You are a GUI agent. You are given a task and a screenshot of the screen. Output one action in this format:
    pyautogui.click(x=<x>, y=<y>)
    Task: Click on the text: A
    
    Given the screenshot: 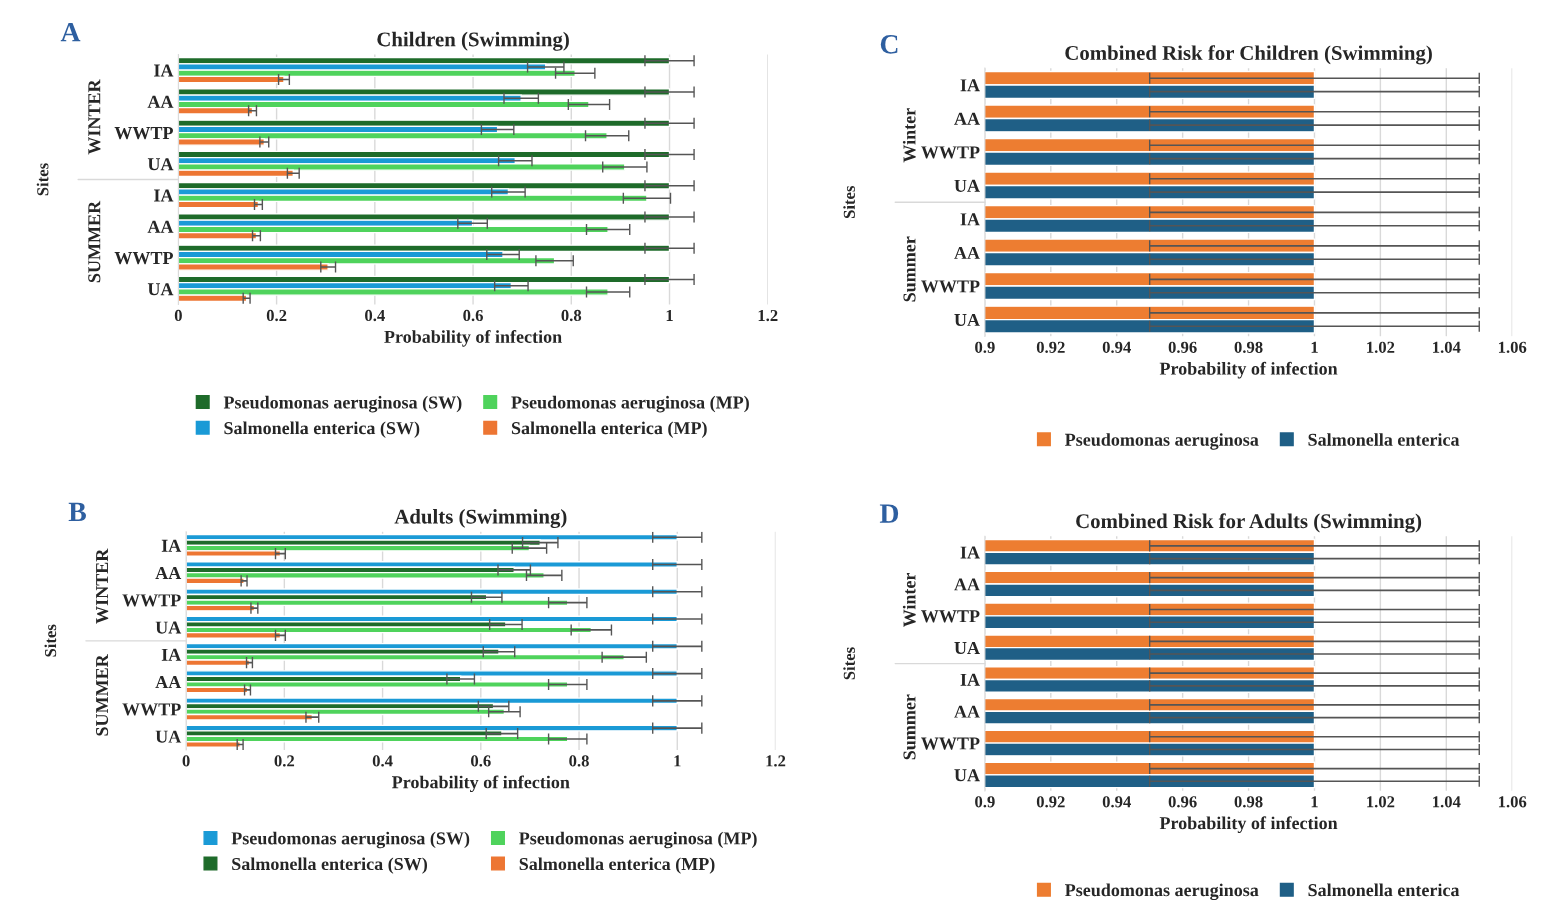 What is the action you would take?
    pyautogui.click(x=70, y=32)
    